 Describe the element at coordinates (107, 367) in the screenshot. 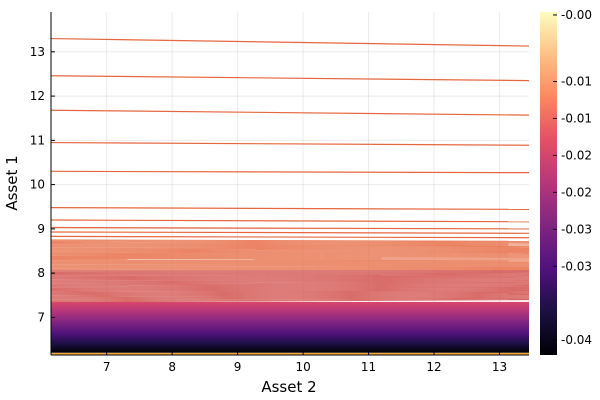

I see `x-tick-label: 7` at that location.